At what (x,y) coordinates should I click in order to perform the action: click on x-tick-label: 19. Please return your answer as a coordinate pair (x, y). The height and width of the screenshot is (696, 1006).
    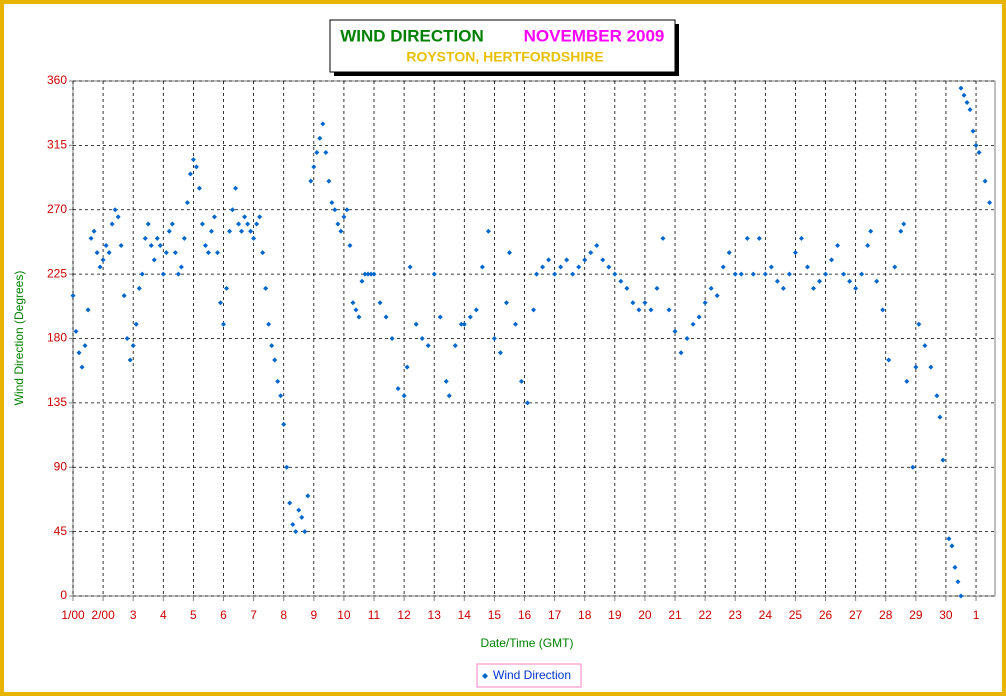
    Looking at the image, I should click on (615, 615).